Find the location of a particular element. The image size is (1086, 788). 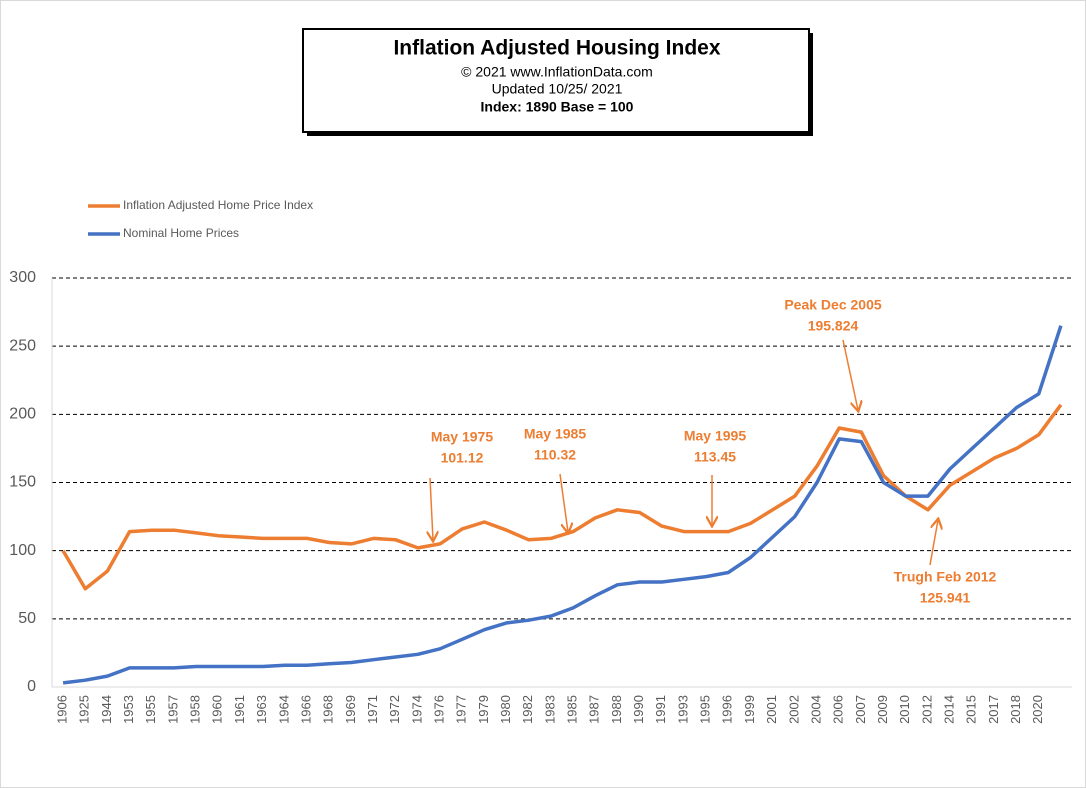

x-tick-label: 1974 is located at coordinates (416, 709).